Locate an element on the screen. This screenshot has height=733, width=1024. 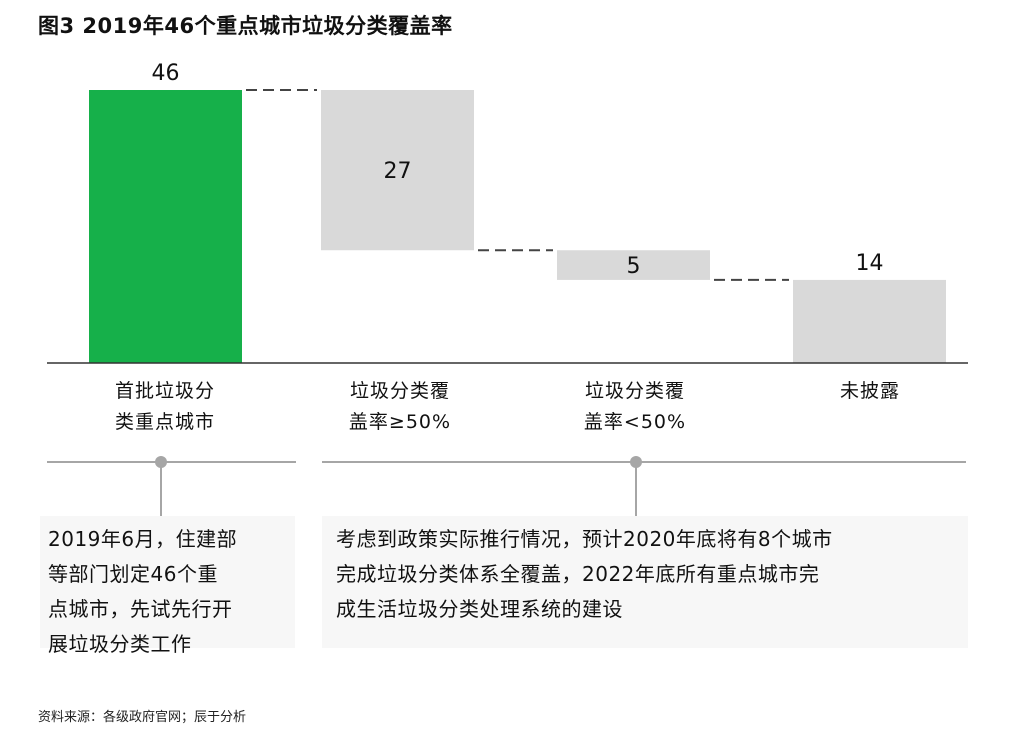
category-label-0-line-2: 类重点城市 is located at coordinates (164, 422).